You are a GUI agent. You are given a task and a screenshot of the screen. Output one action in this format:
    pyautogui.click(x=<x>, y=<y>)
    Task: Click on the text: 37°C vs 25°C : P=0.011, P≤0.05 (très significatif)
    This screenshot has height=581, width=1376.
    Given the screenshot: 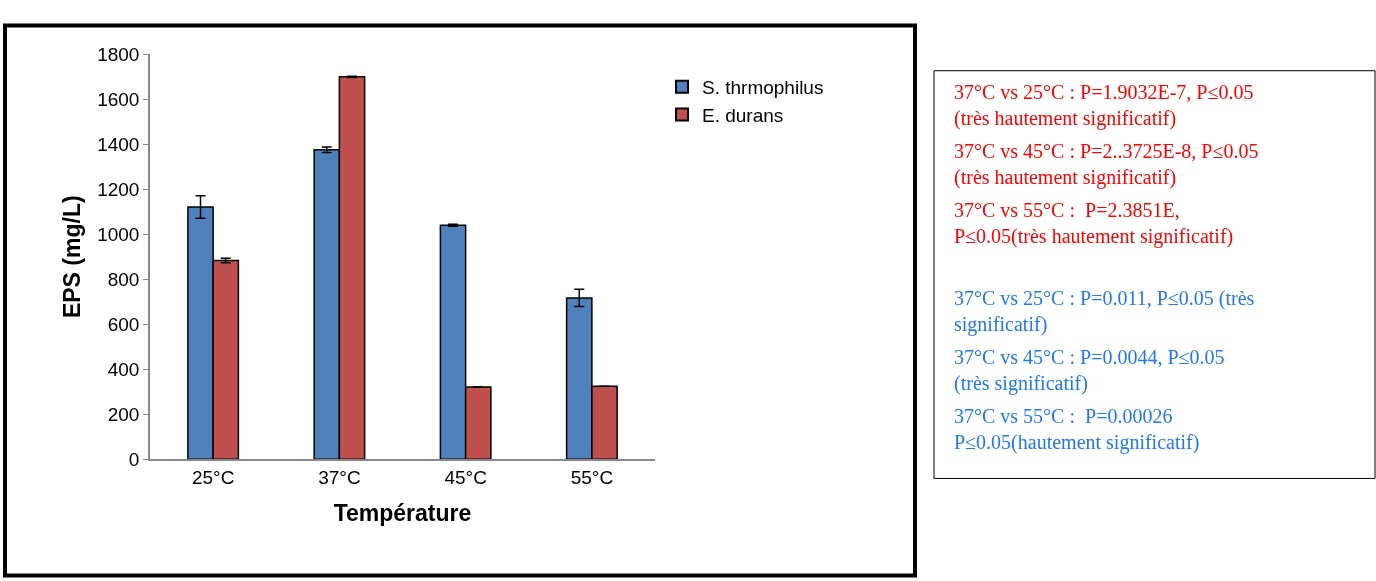 What is the action you would take?
    pyautogui.click(x=1104, y=311)
    